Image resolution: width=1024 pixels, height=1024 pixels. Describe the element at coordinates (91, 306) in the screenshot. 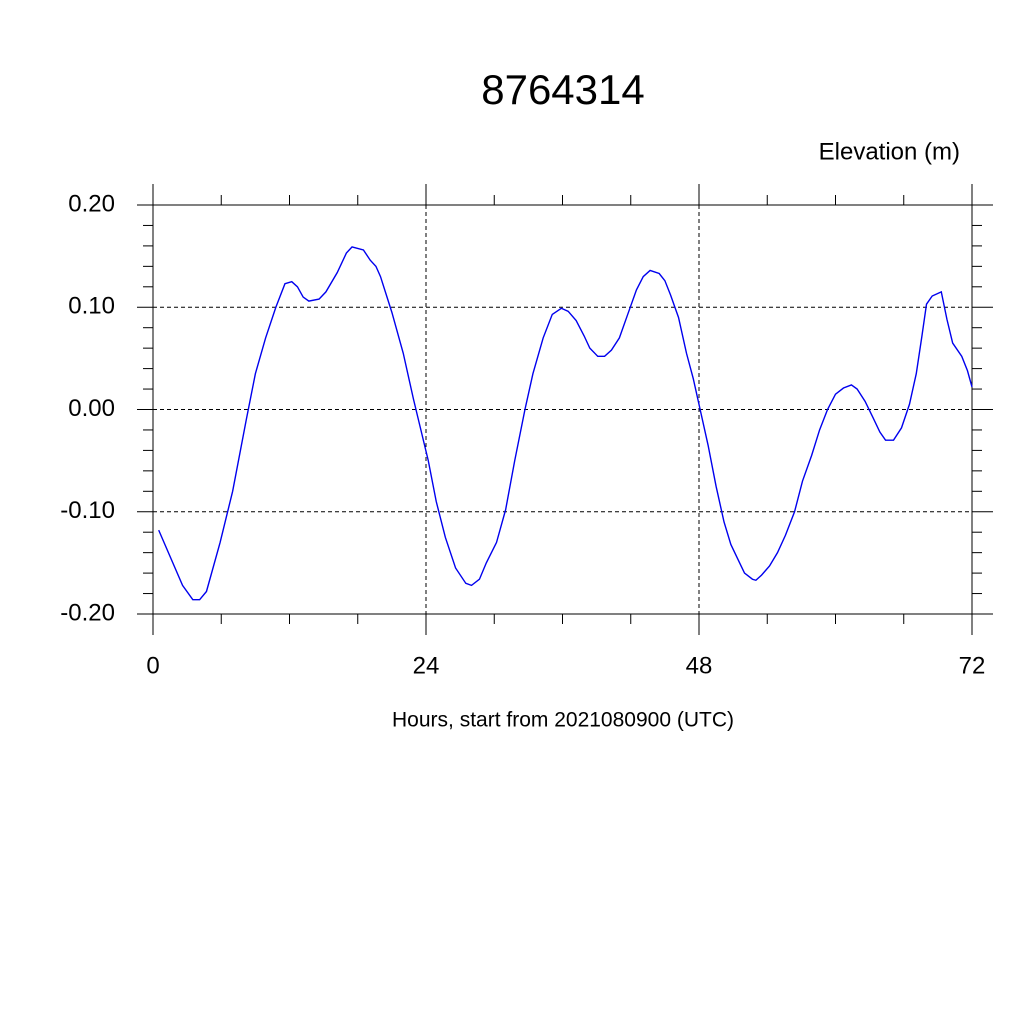

I see `y-tick-label: 0.10` at that location.